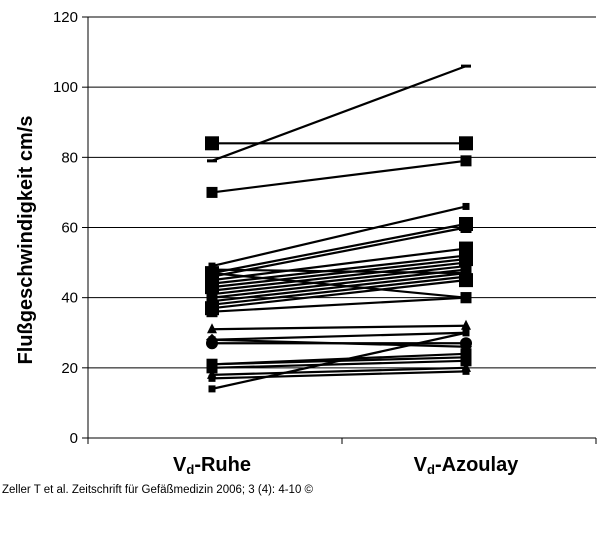 The width and height of the screenshot is (600, 542). Describe the element at coordinates (65, 87) in the screenshot. I see `y-tick-label: 100` at that location.